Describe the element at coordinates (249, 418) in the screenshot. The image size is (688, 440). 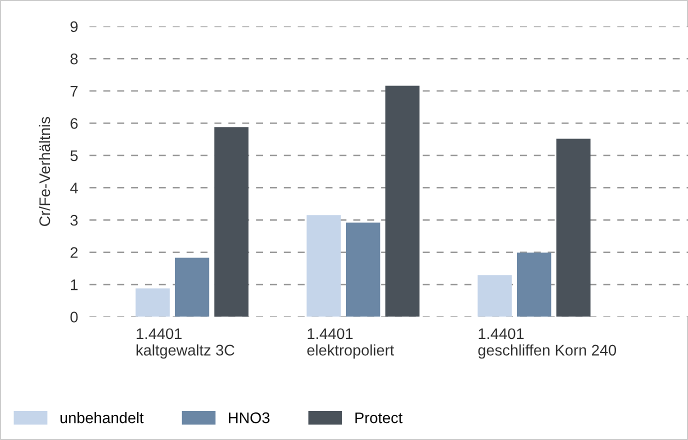
I see `legend-label: HNO3` at that location.